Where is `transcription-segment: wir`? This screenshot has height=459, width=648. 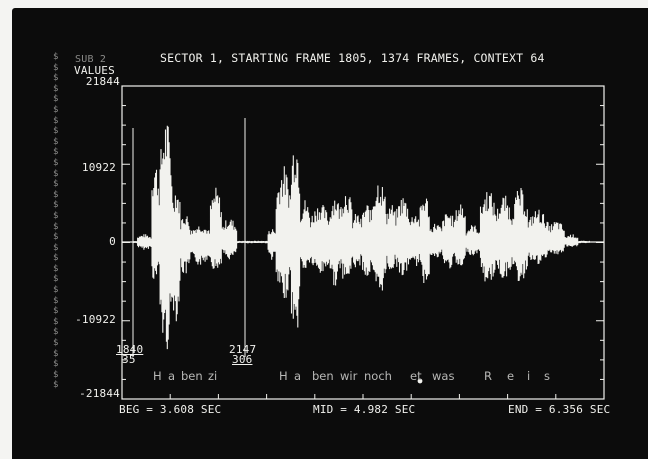
transcription-segment: wir is located at coordinates (349, 376).